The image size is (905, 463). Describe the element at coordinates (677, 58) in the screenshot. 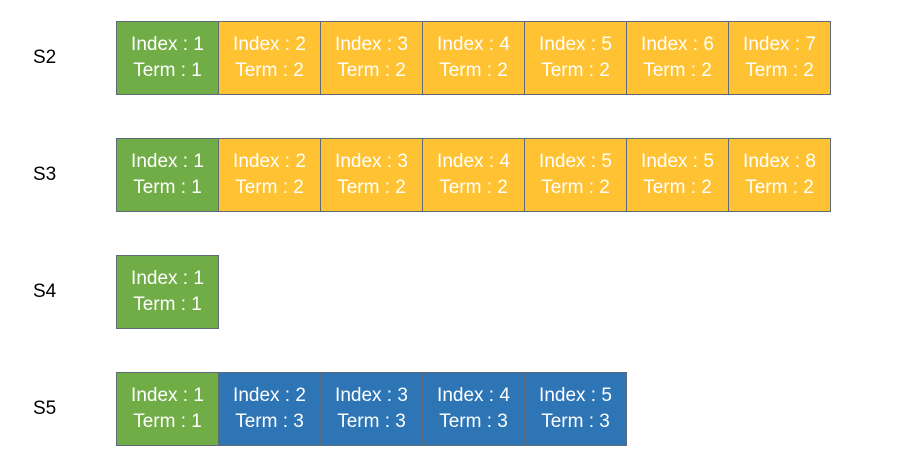

I see `log-entry: Index : 6 Term : 2` at that location.